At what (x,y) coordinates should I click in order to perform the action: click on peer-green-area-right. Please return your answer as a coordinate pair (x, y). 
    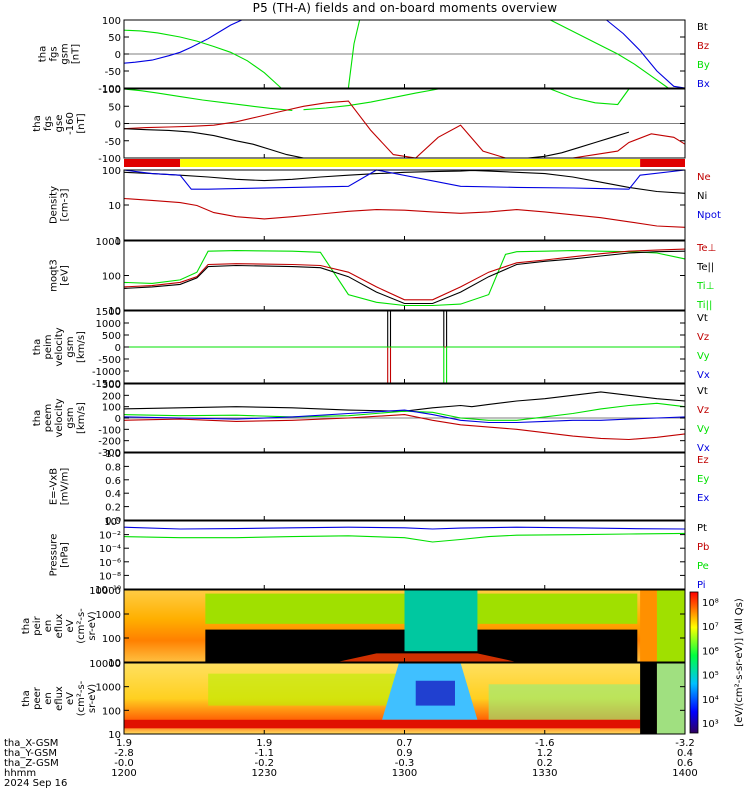
    Looking at the image, I should click on (564, 702).